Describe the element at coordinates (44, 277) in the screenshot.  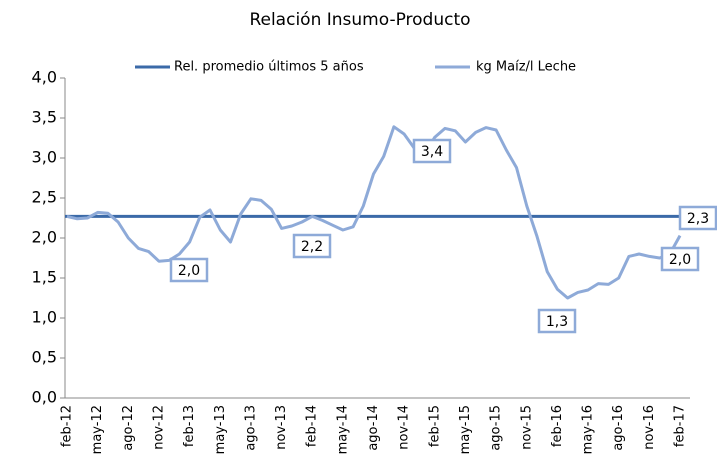
I see `y-tick-label: 1,5` at that location.